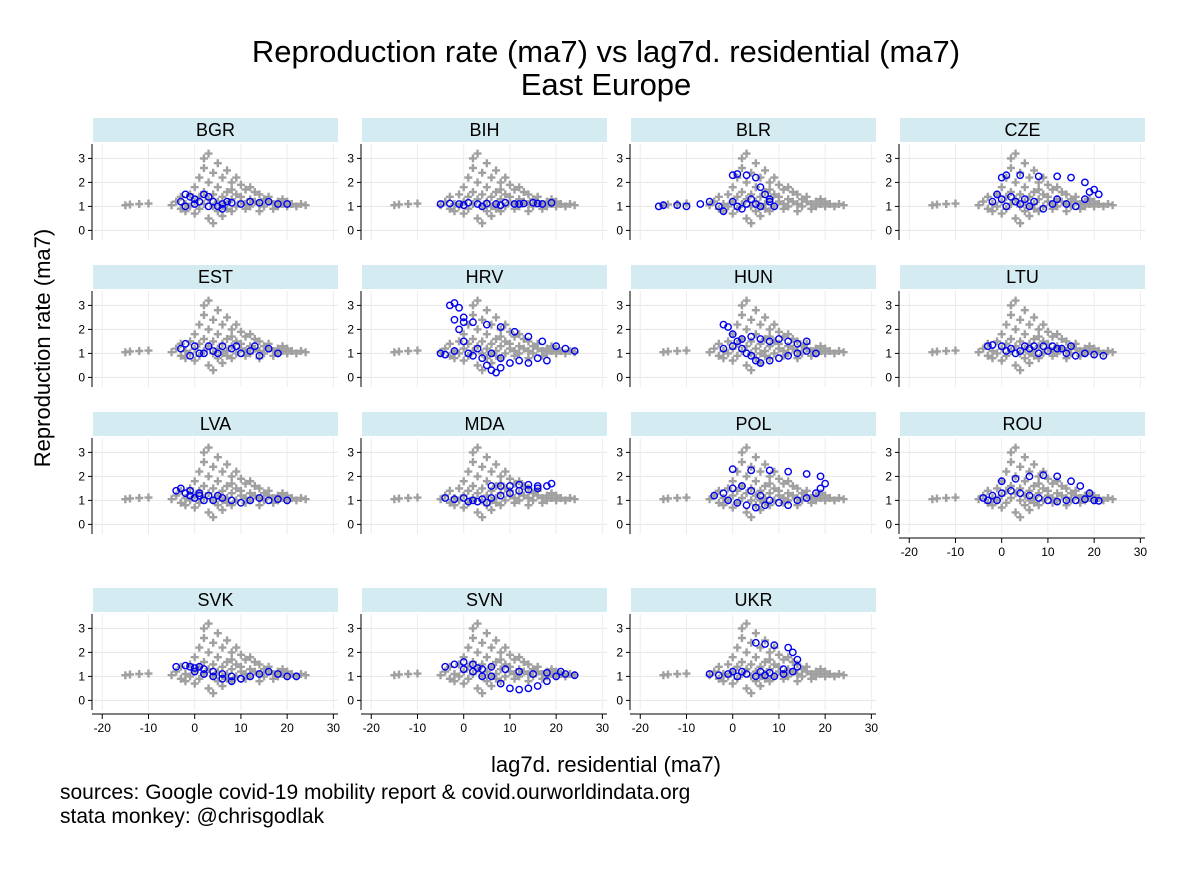 The height and width of the screenshot is (869, 1188). Describe the element at coordinates (215, 277) in the screenshot. I see `panel-title: EST` at that location.